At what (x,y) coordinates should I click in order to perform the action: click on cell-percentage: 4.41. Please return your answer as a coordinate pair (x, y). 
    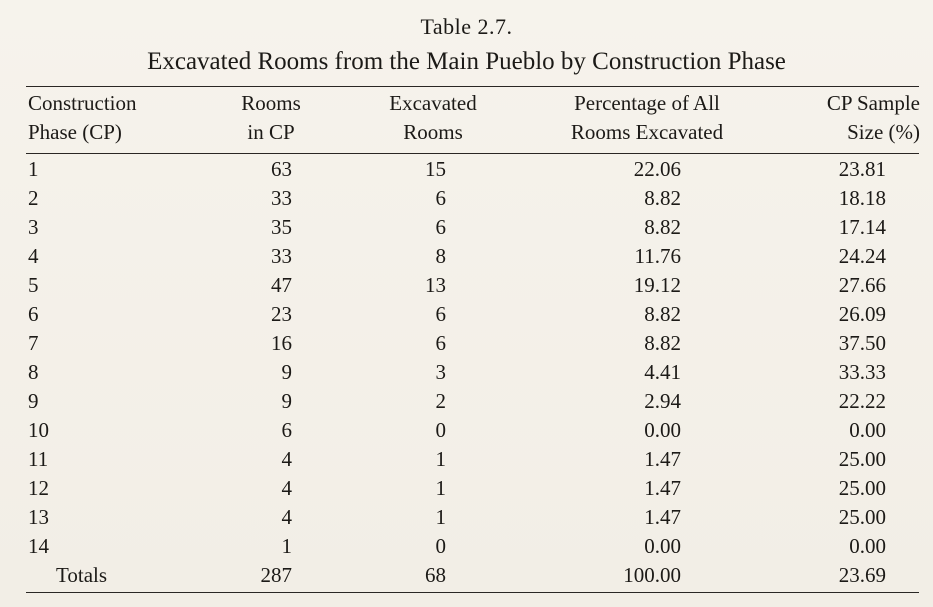
    Looking at the image, I should click on (662, 372).